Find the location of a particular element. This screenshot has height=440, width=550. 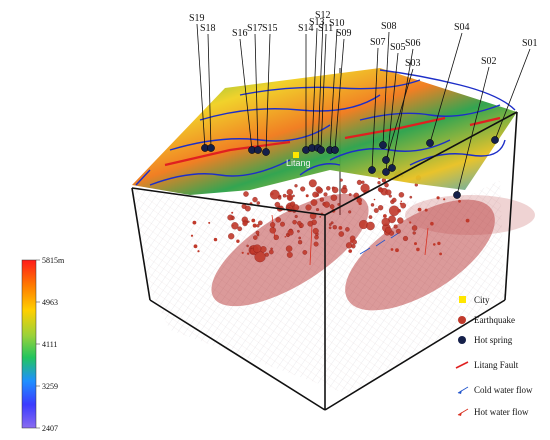

city-label: Litang is located at coordinates (298, 163).